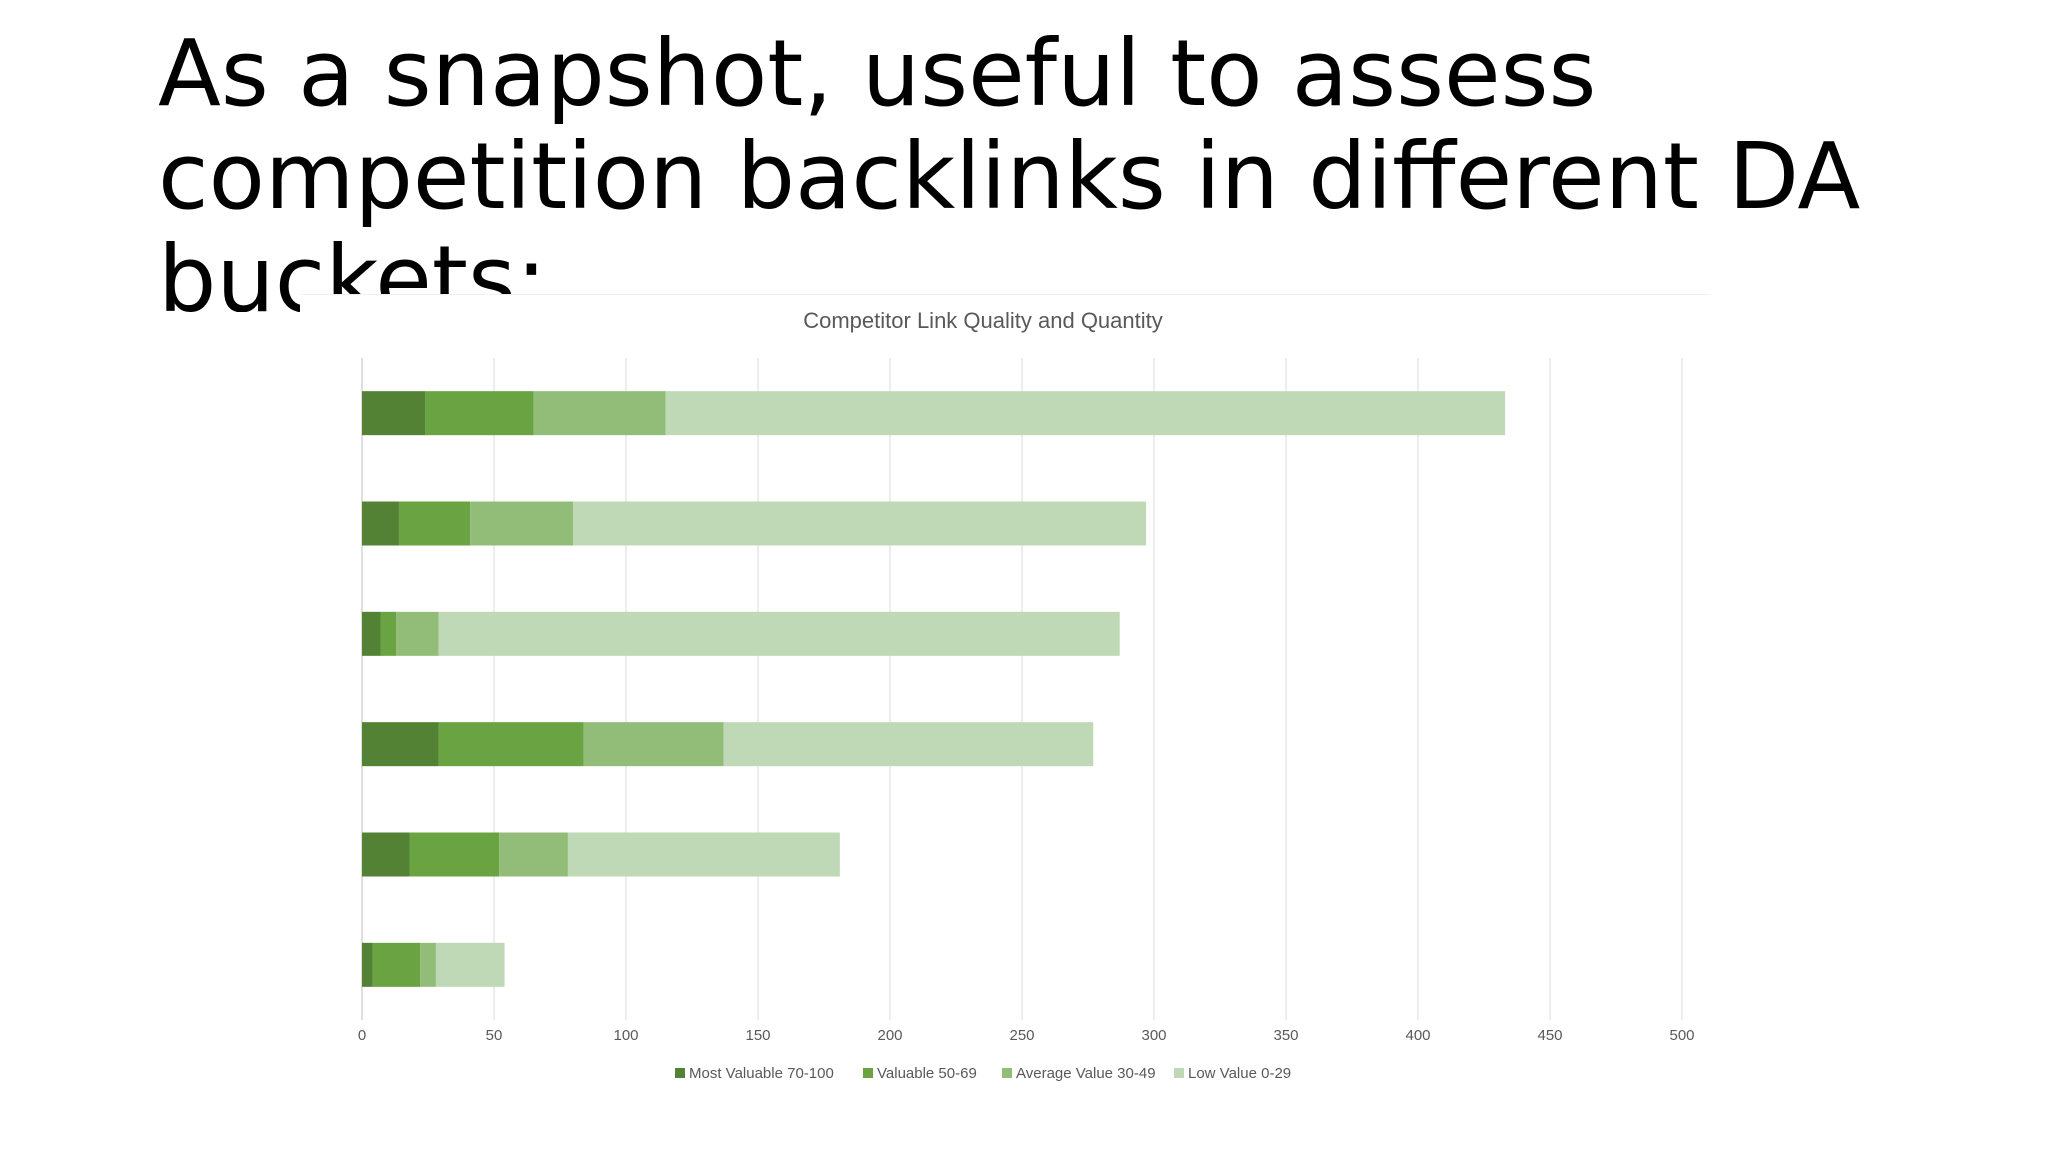 The image size is (2048, 1152). Describe the element at coordinates (1417, 1035) in the screenshot. I see `x-tick-label: 400` at that location.